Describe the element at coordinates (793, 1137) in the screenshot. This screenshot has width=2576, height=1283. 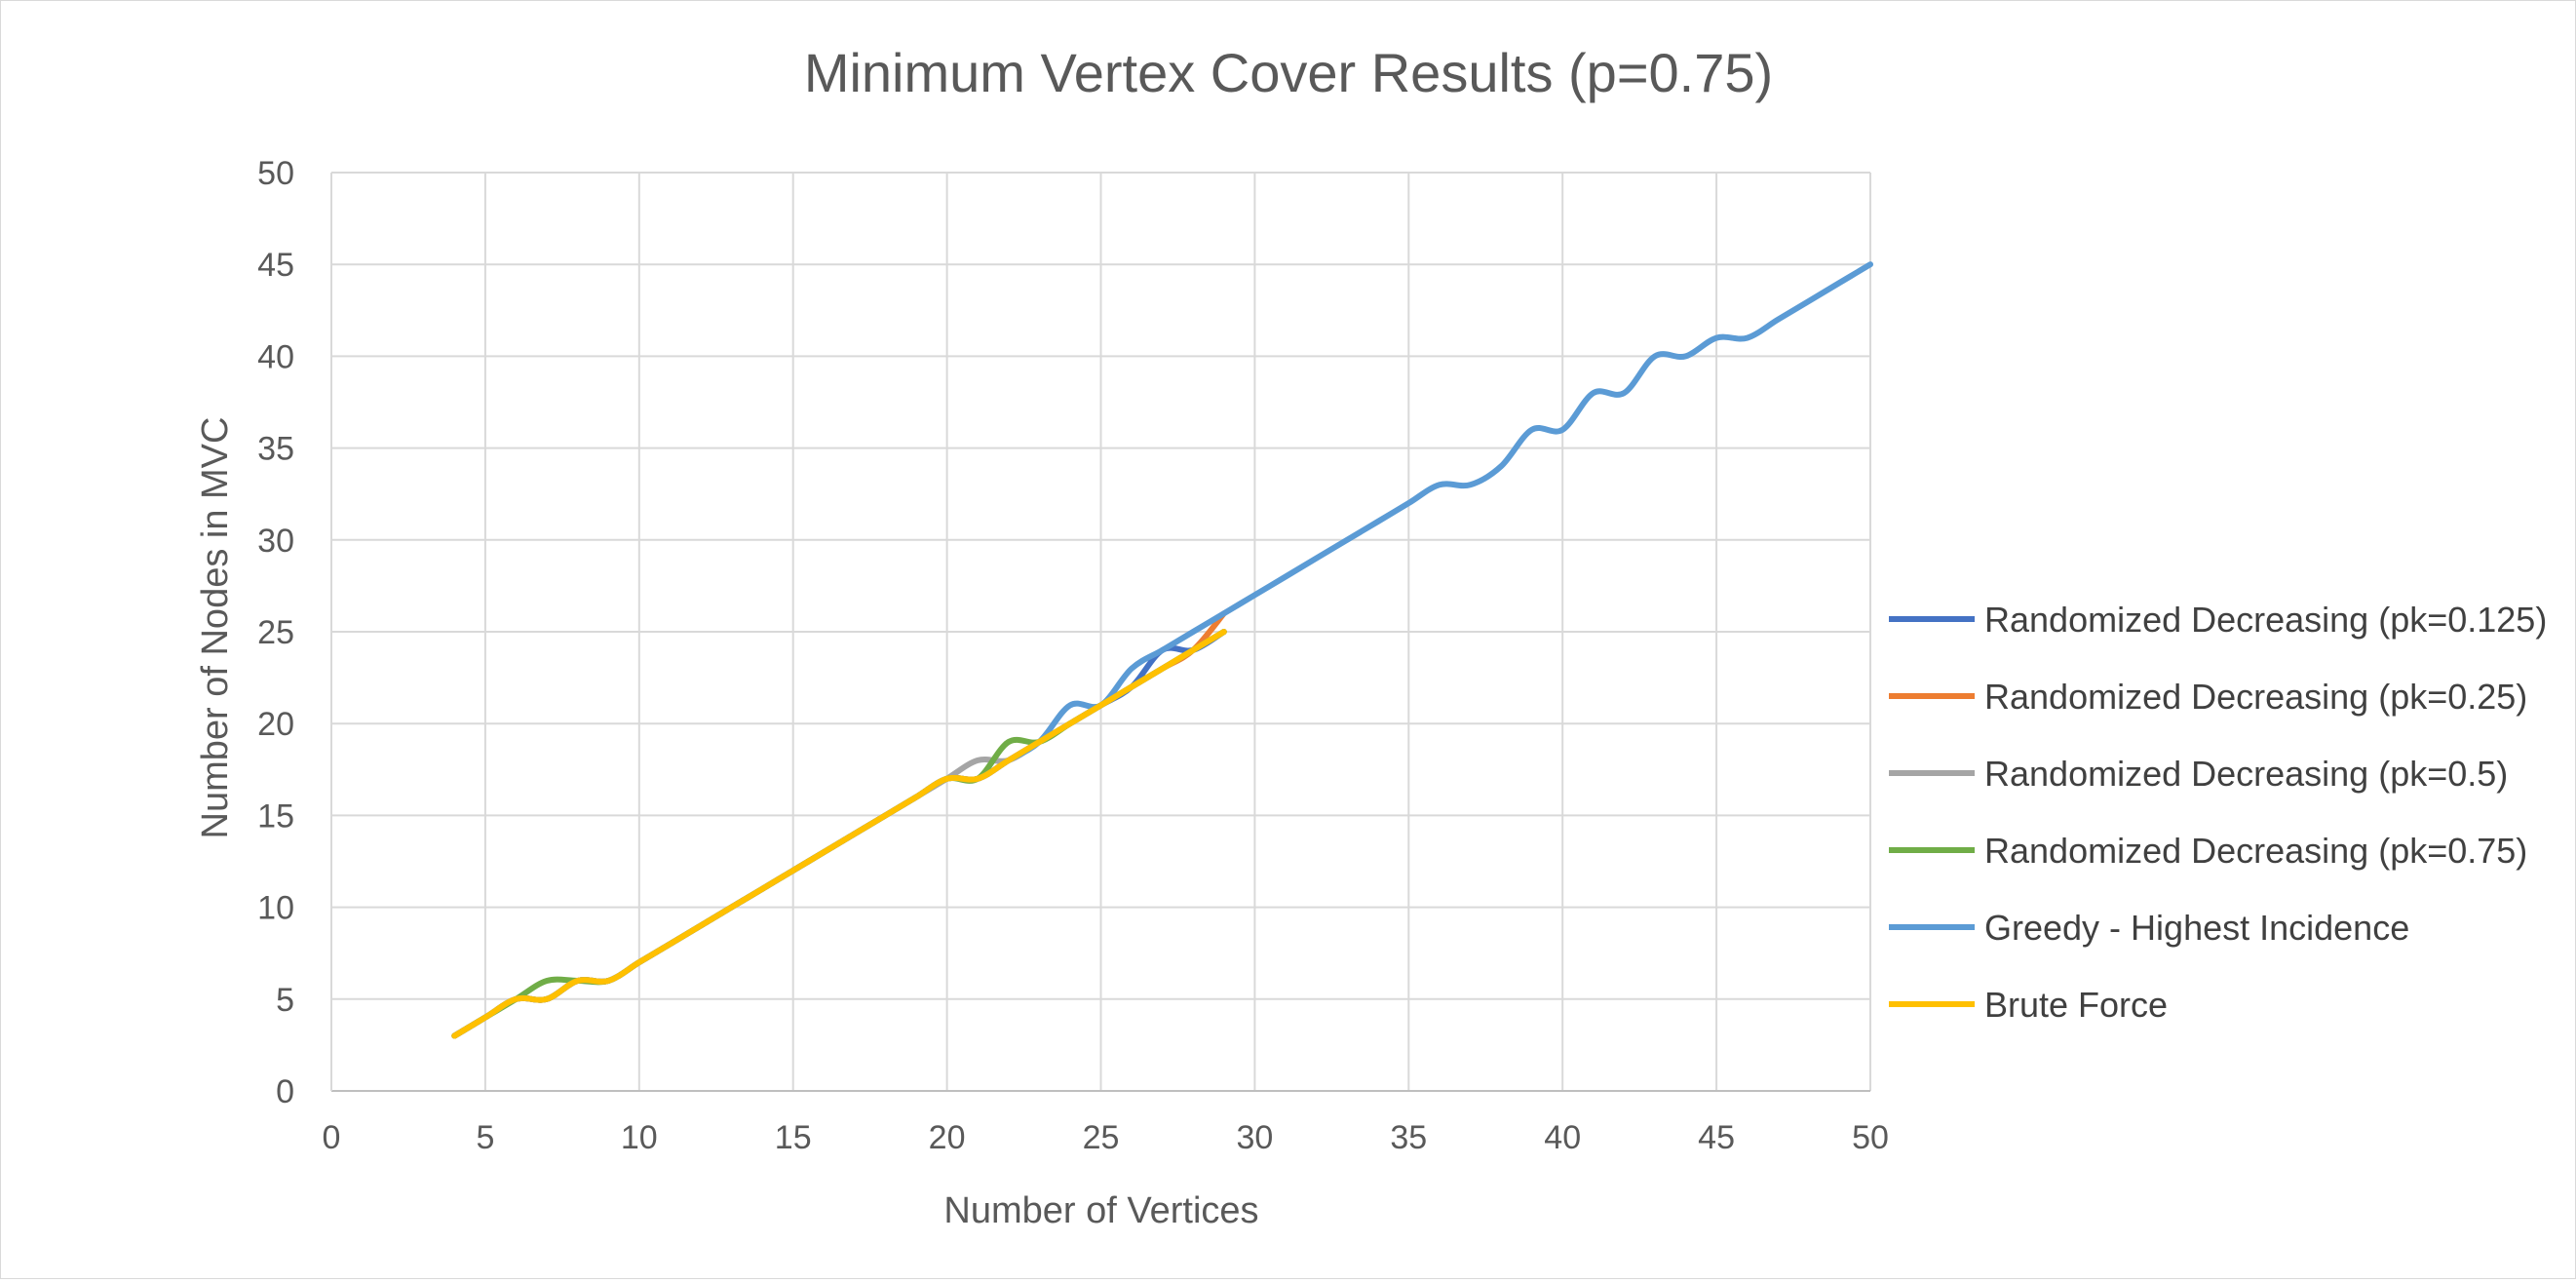
I see `x-tick-label: 15` at that location.